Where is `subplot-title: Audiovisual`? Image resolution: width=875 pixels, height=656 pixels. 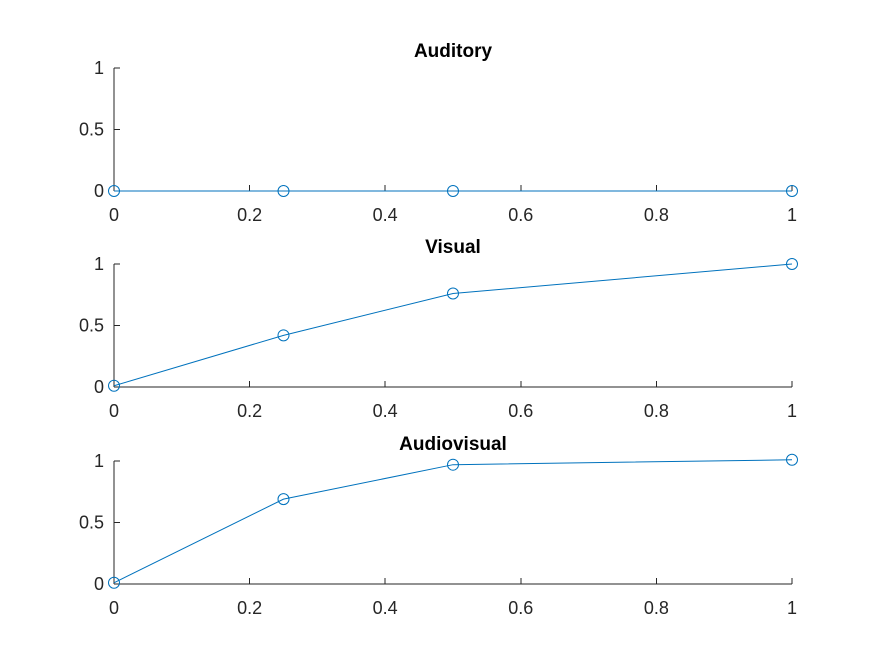
subplot-title: Audiovisual is located at coordinates (453, 444).